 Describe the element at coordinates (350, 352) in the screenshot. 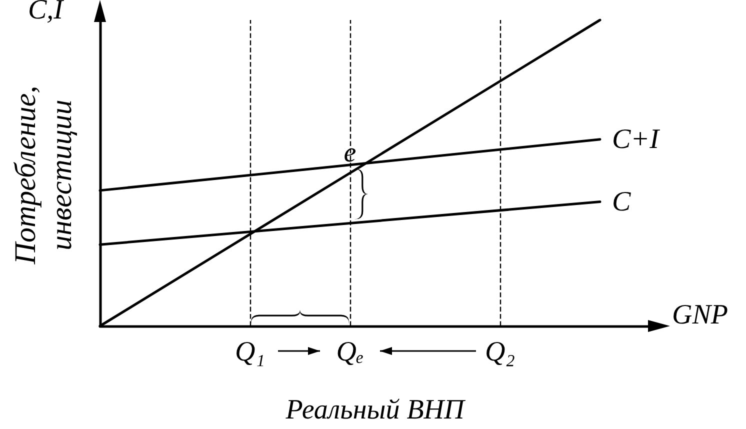

I see `x-tick-label: Qₑ` at that location.